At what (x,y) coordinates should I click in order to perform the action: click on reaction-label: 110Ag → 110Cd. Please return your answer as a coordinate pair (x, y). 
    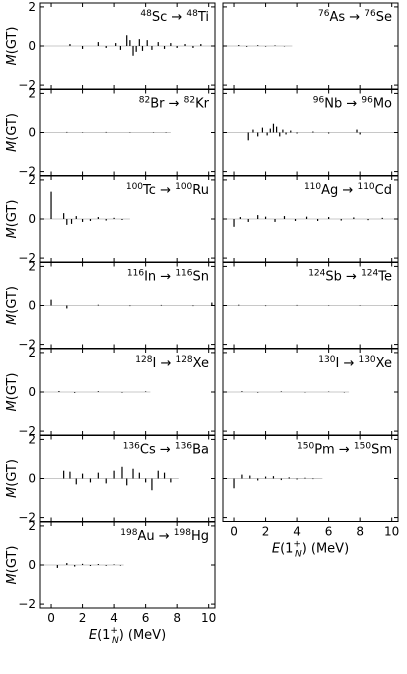
    Looking at the image, I should click on (348, 190).